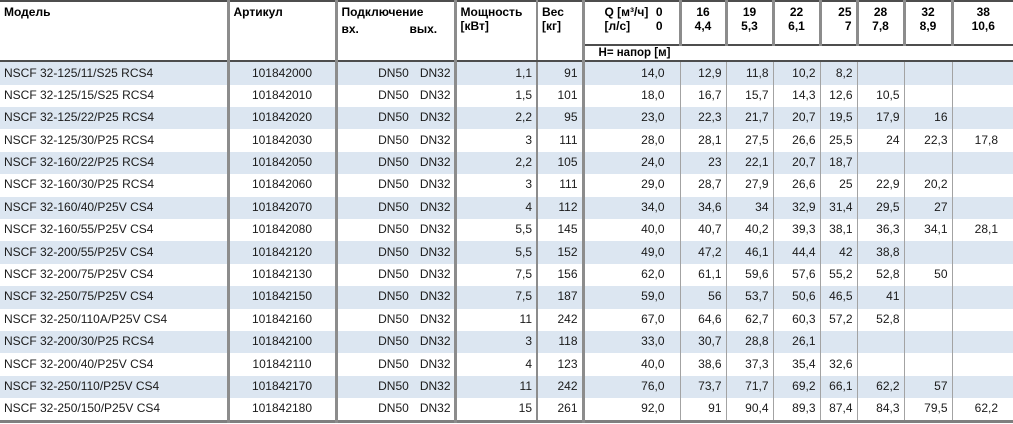 This screenshot has width=1013, height=424. Describe the element at coordinates (703, 95) in the screenshot. I see `cell-head-q1: 16,7` at that location.